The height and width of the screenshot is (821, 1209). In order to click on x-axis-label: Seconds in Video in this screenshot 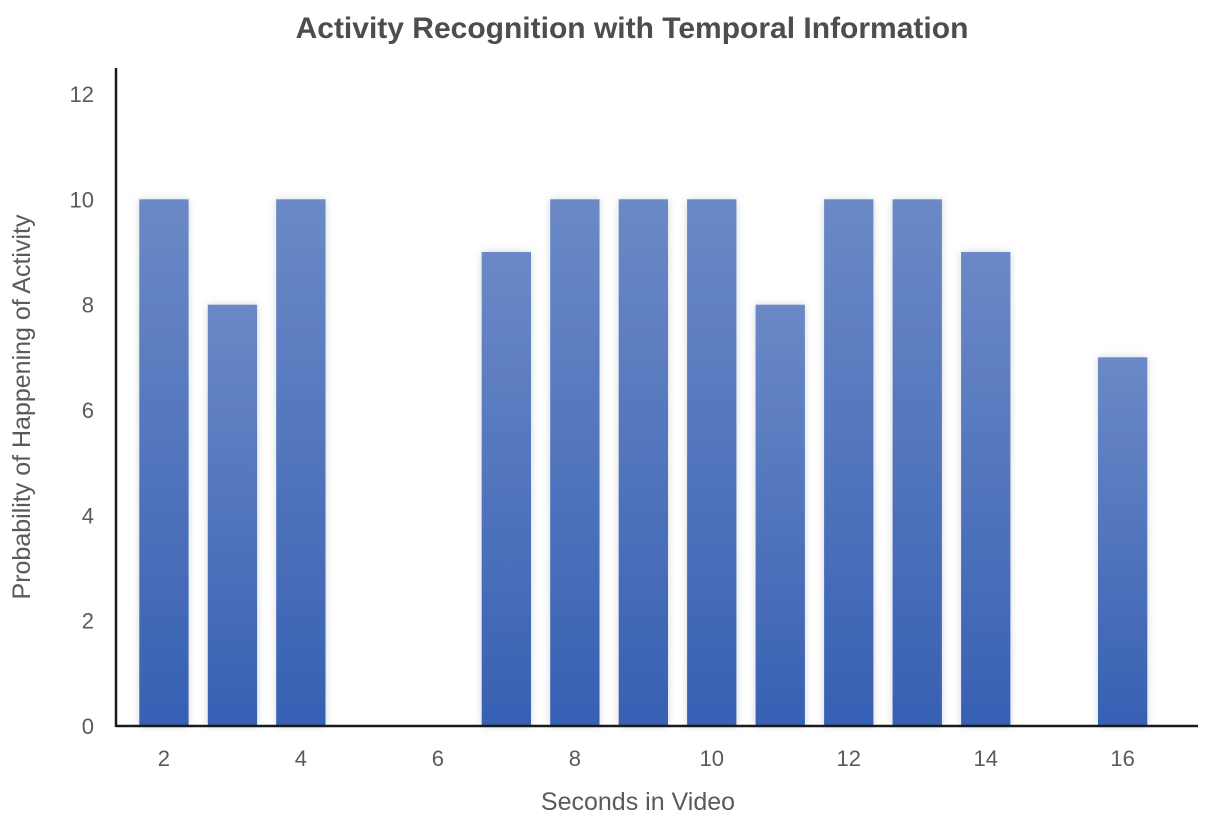, I will do `click(638, 802)`.